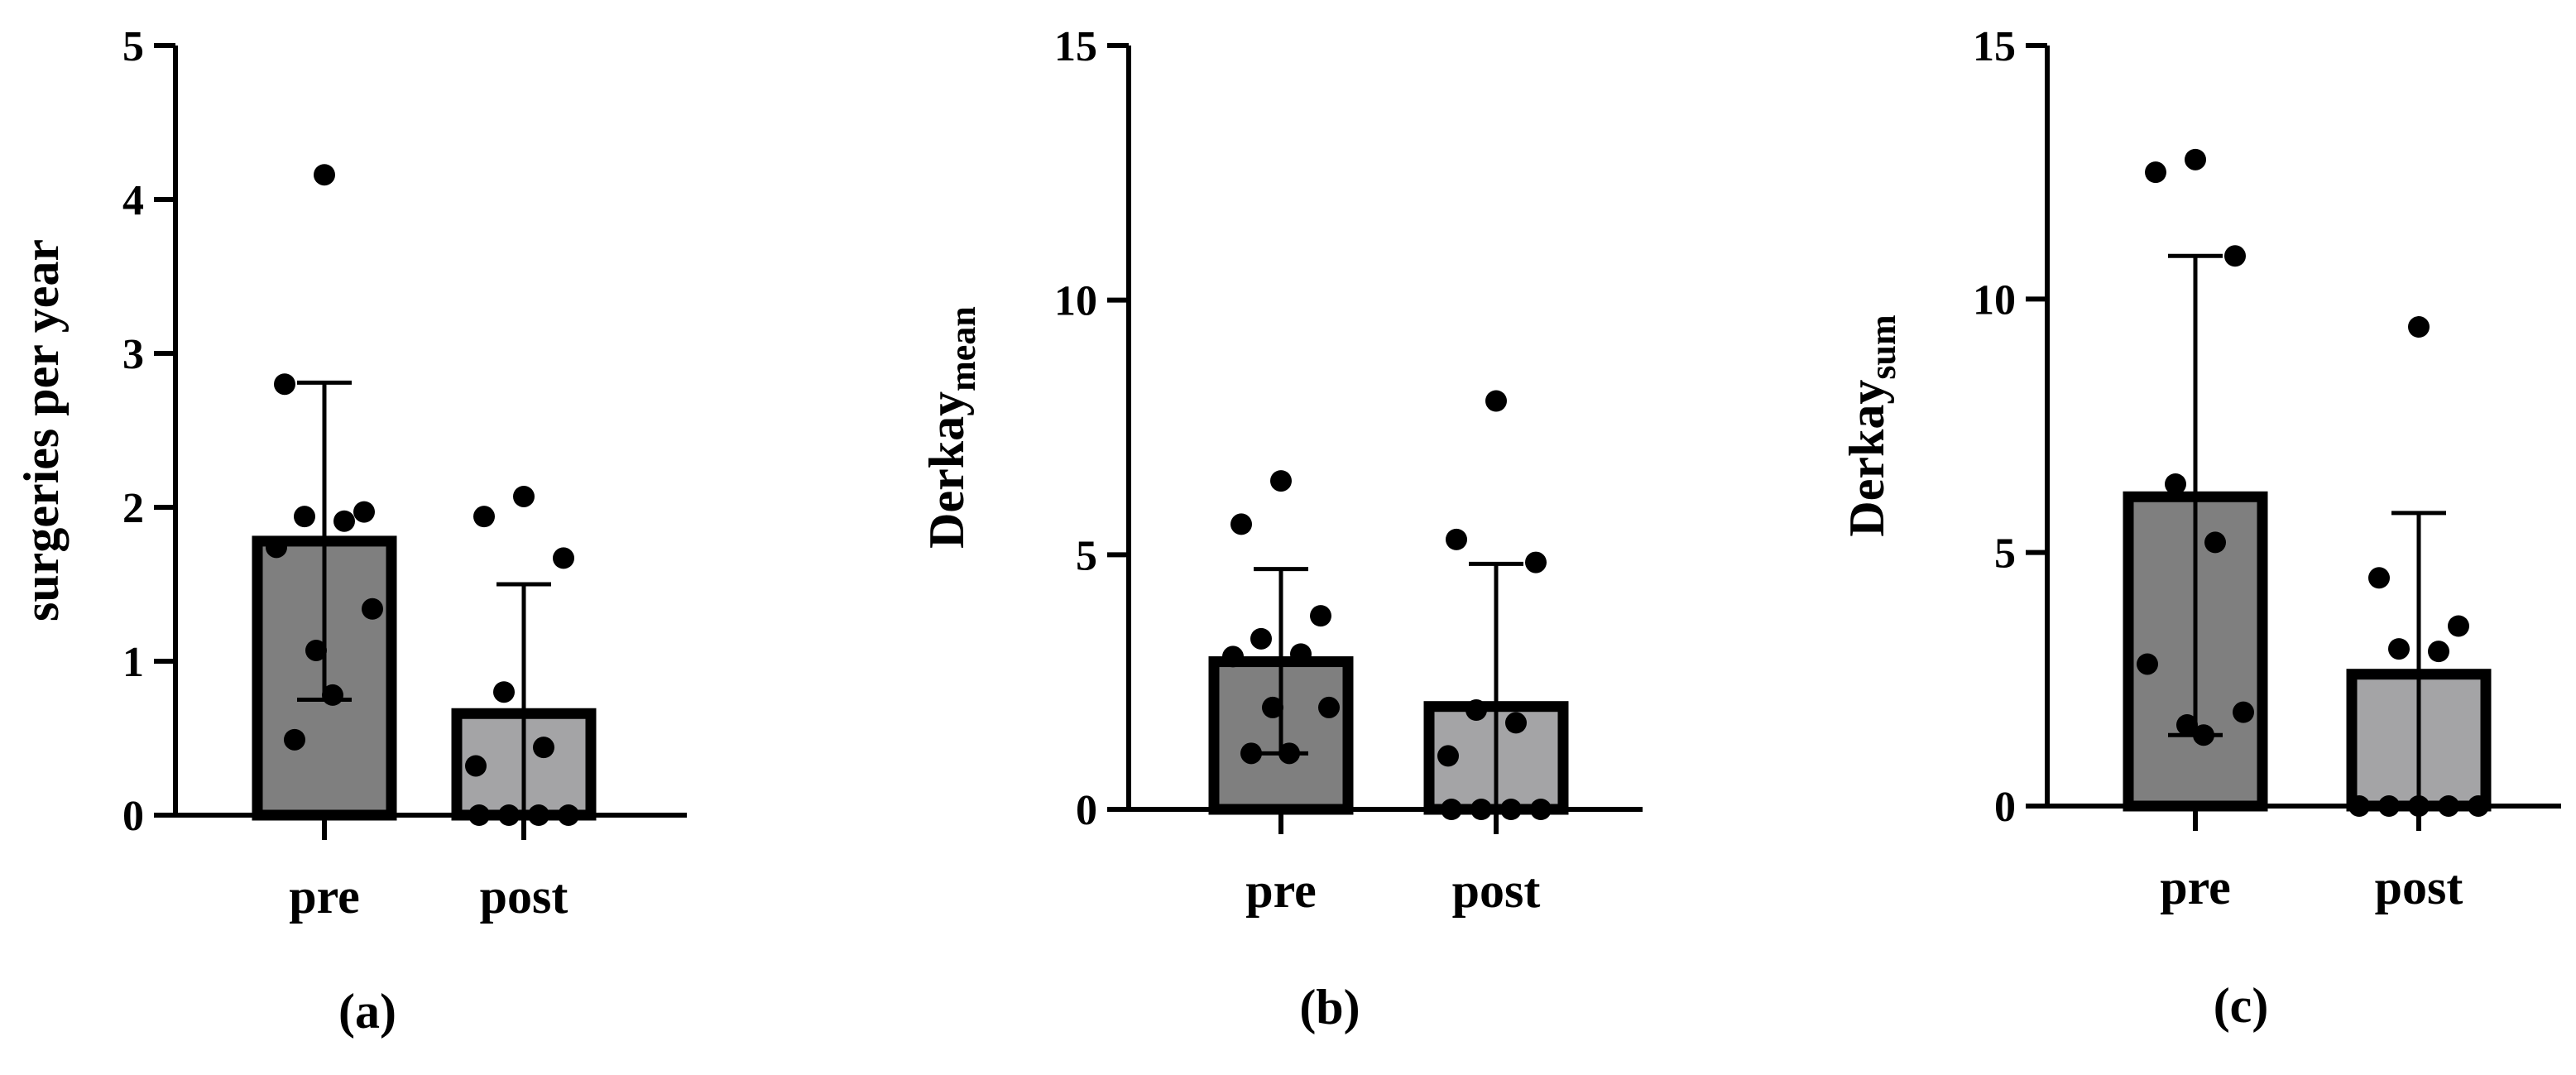 The image size is (2576, 1075). I want to click on y-axis-title-main: surgeries per year, so click(42, 430).